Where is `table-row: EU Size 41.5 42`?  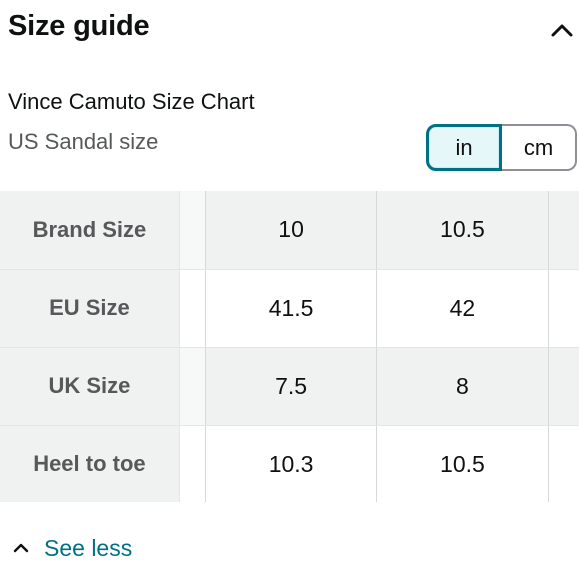
table-row: EU Size 41.5 42 is located at coordinates (289, 308).